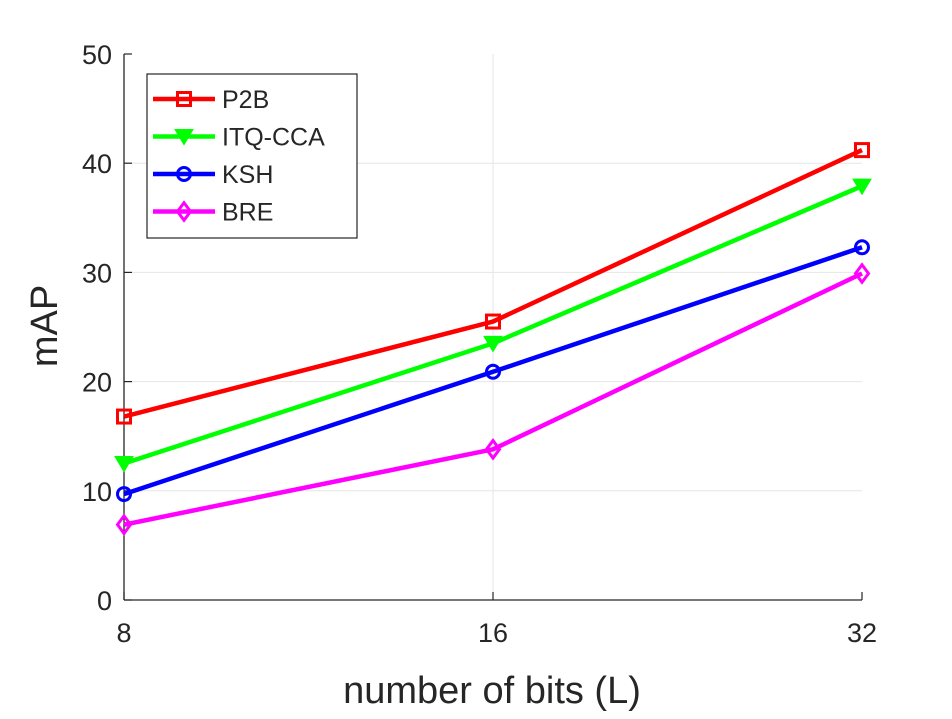 Image resolution: width=952 pixels, height=719 pixels. What do you see at coordinates (493, 633) in the screenshot?
I see `x-tick-label: 16` at bounding box center [493, 633].